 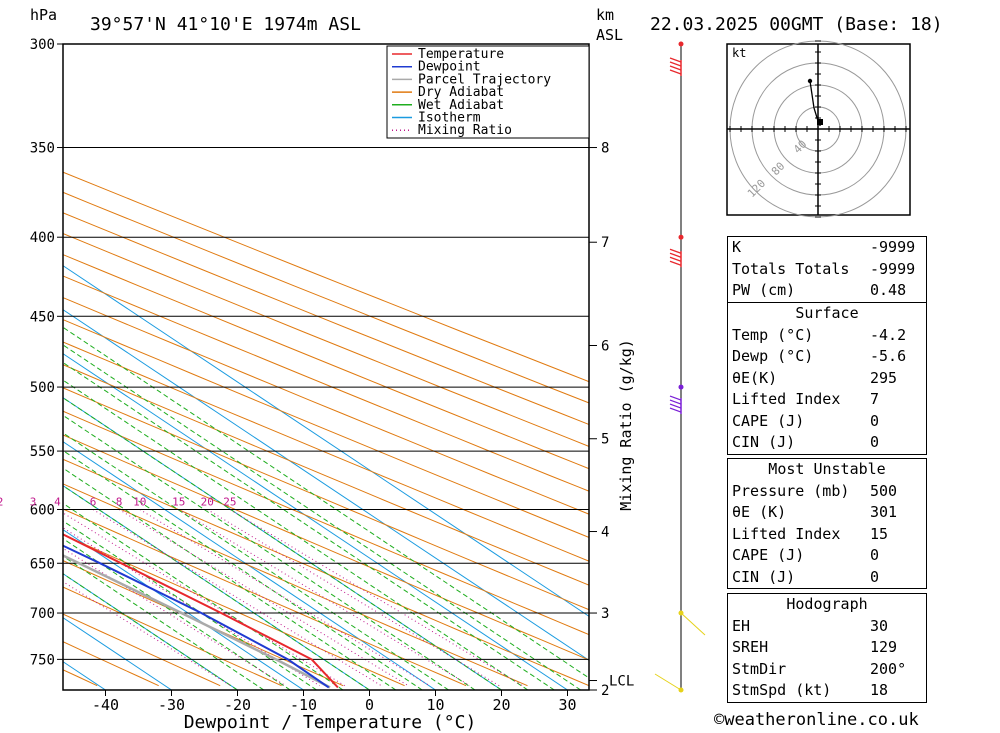 What do you see at coordinates (42, 564) in the screenshot?
I see `pressure-tick-label: 650` at bounding box center [42, 564].